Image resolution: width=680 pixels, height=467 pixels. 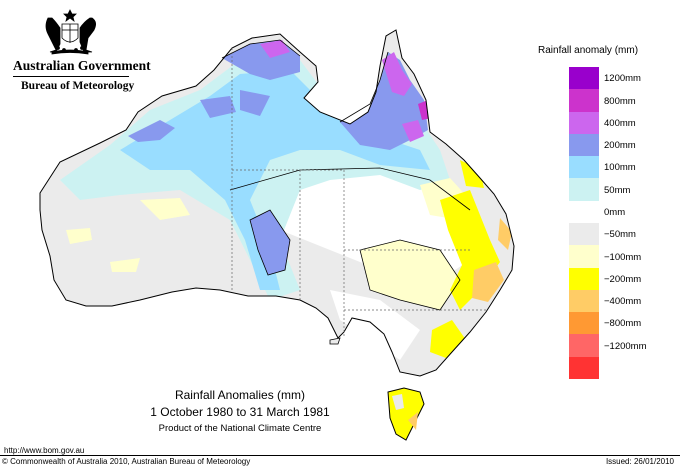 I want to click on legend-label: 100mm, so click(x=620, y=168).